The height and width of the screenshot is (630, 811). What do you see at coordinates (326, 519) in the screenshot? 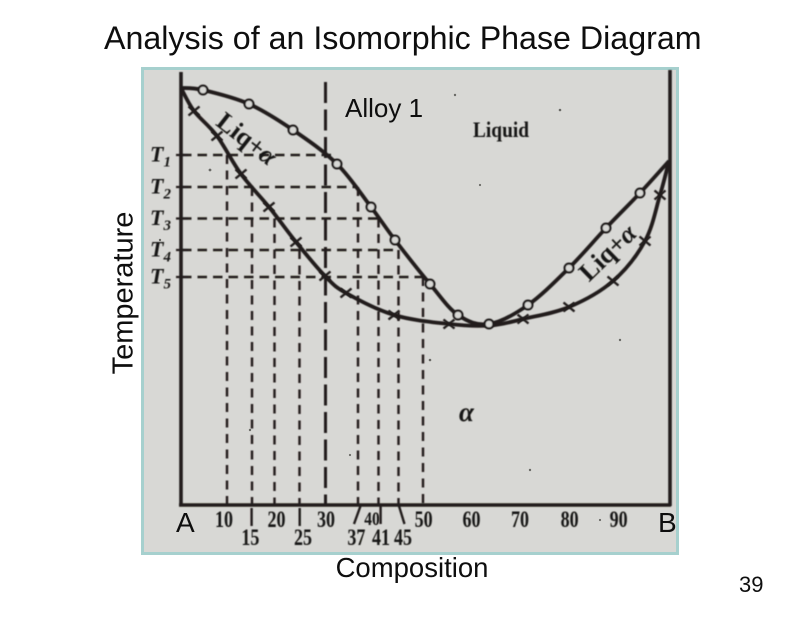
I see `svg-text: 30` at bounding box center [326, 519].